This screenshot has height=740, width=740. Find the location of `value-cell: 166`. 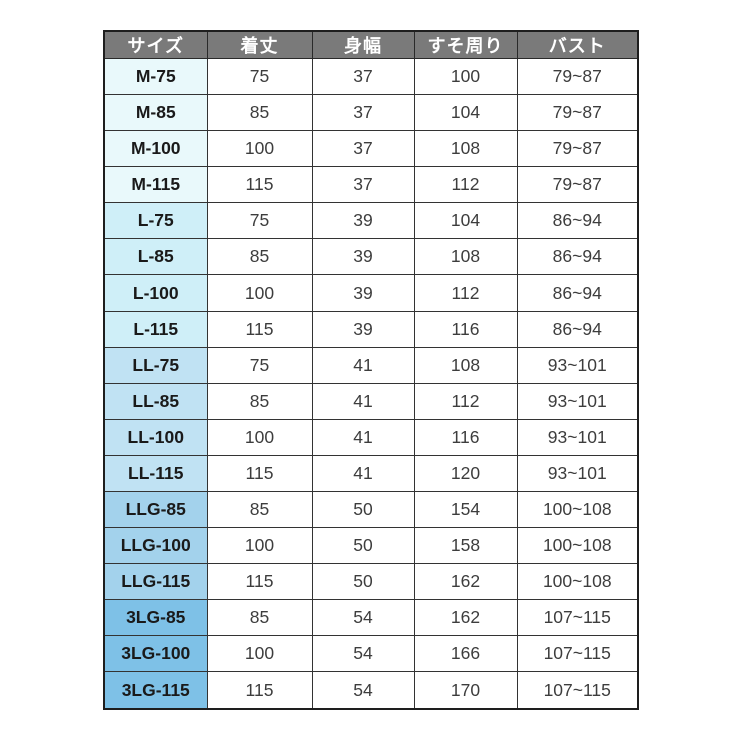

value-cell: 166 is located at coordinates (465, 654).